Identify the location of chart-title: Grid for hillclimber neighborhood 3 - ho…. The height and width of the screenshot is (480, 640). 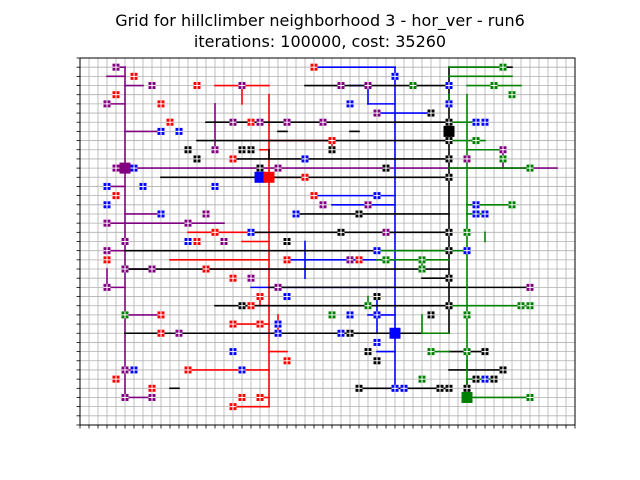
(320, 20).